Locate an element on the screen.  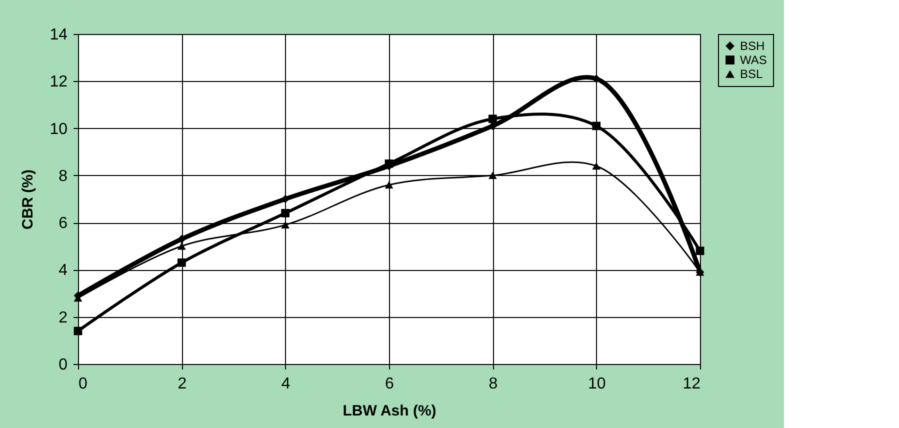
y-axis-title: CBR (%) is located at coordinates (28, 200).